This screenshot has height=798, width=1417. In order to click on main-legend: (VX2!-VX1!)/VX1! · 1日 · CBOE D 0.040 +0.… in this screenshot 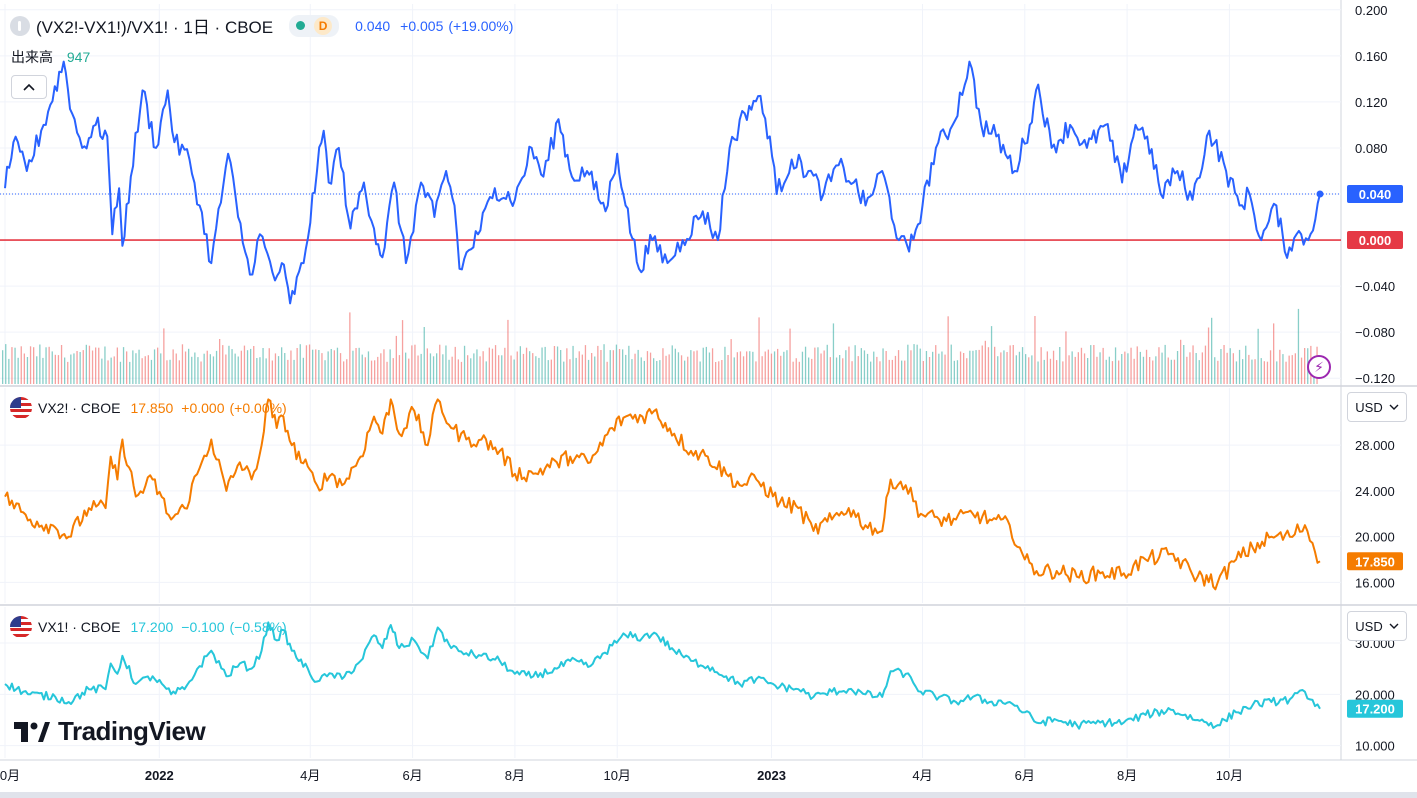, I will do `click(261, 25)`.